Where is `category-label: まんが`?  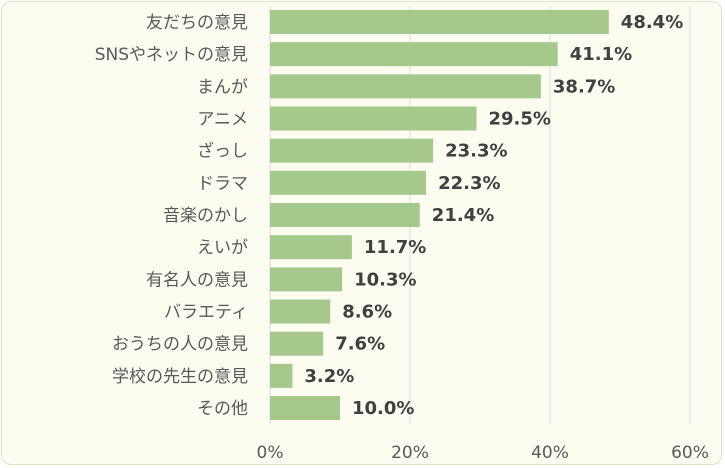 category-label: まんが is located at coordinates (222, 87).